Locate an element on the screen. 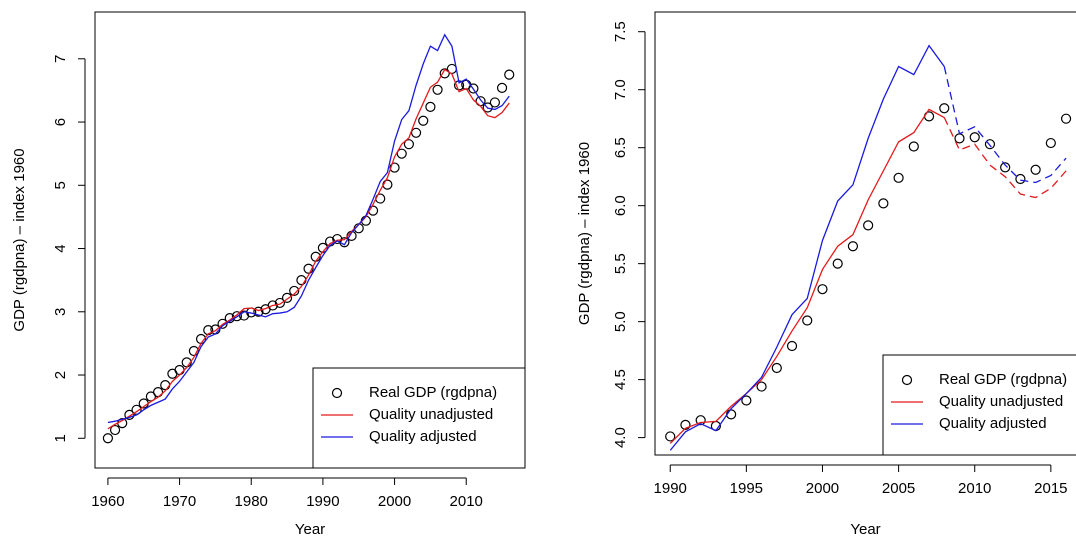 The width and height of the screenshot is (1076, 541). y-tick-label: 7.0 is located at coordinates (620, 89).